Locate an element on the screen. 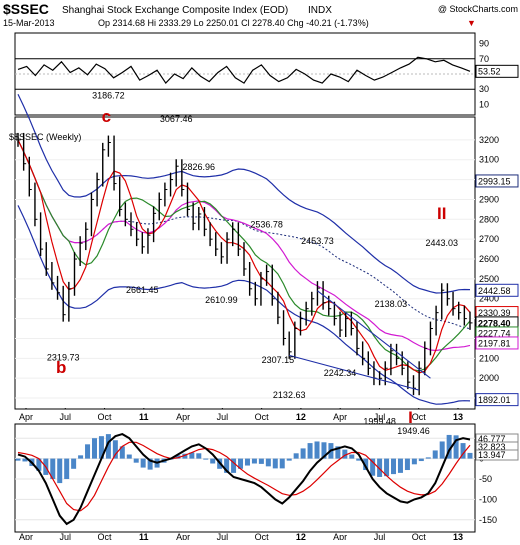 This screenshot has width=520, height=545. price-tick-label: 2800 is located at coordinates (489, 219).